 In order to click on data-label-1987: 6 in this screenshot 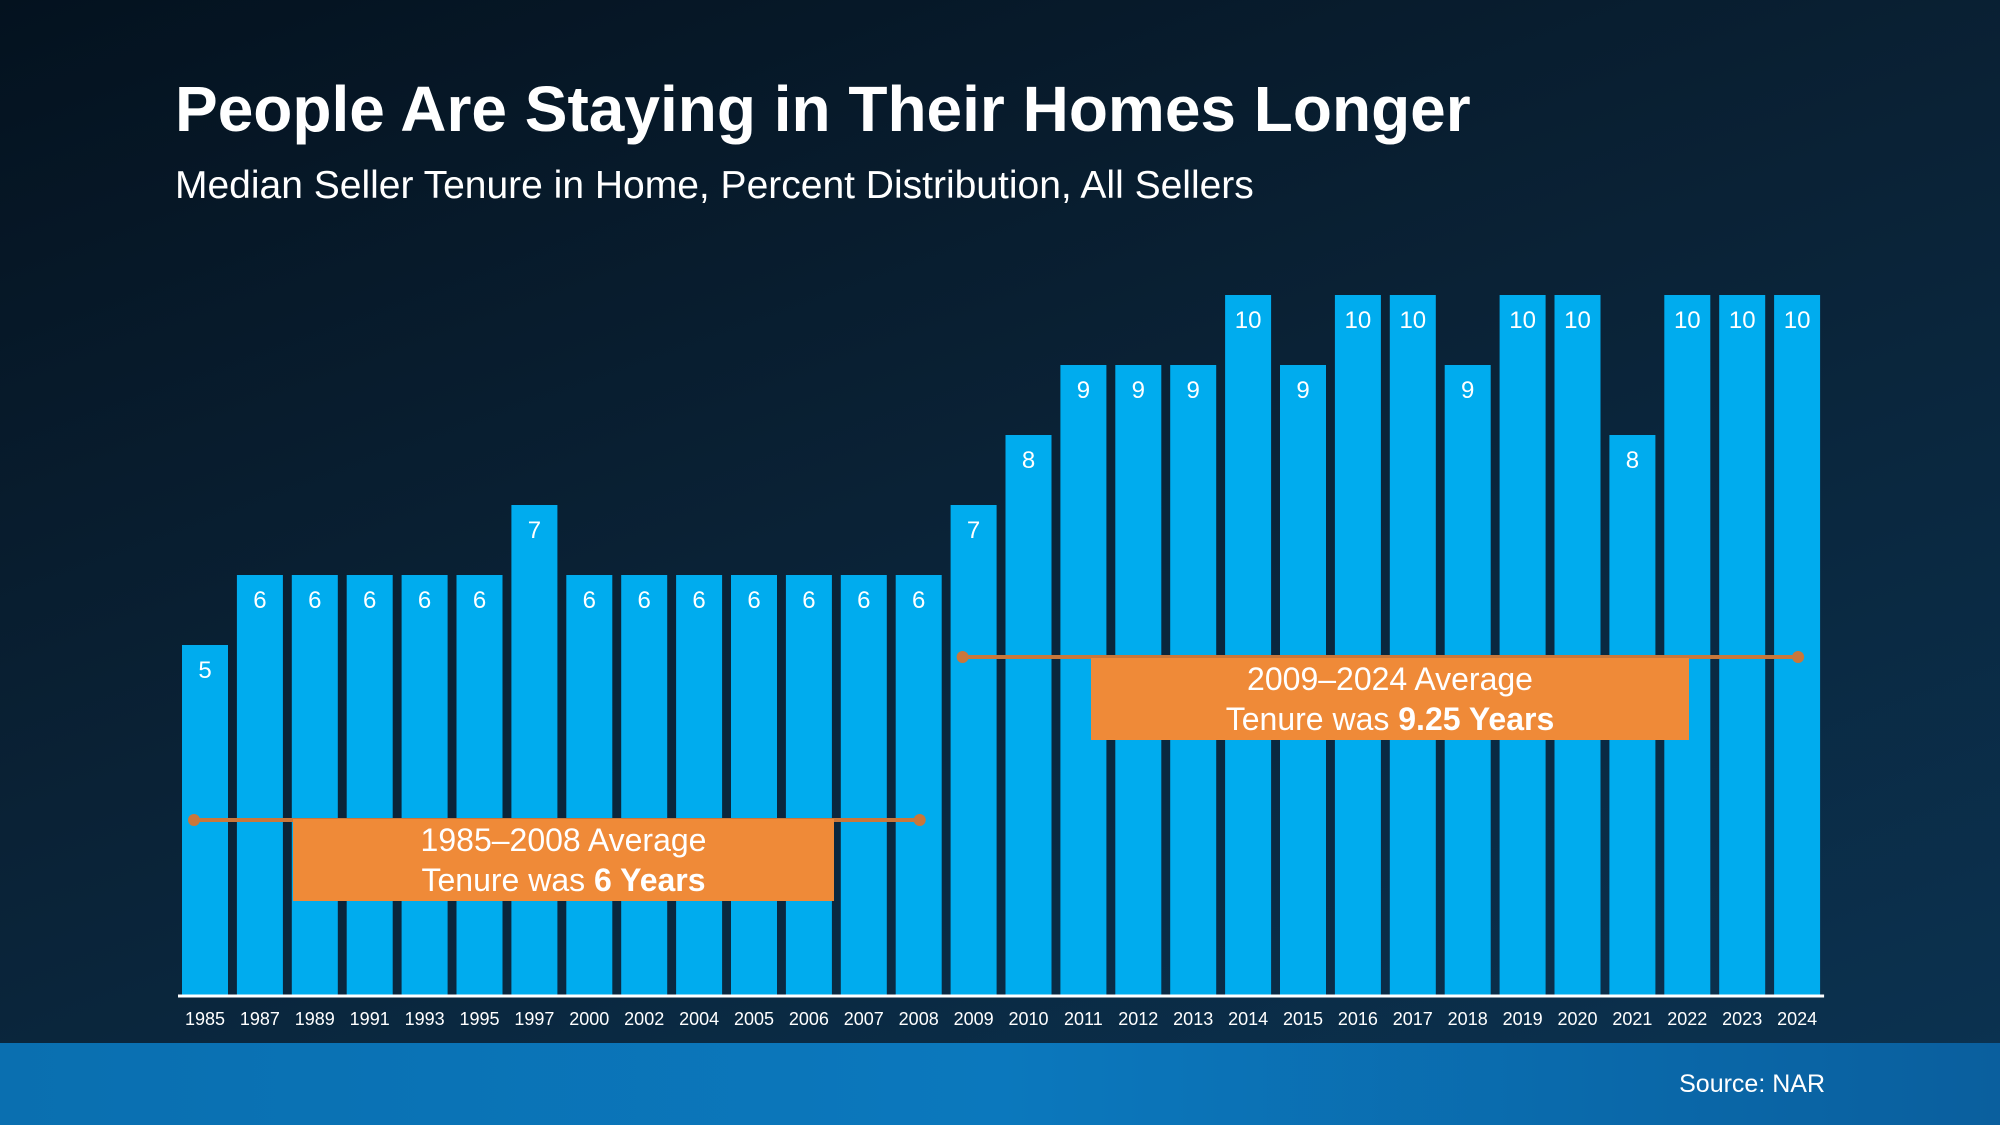, I will do `click(259, 600)`.